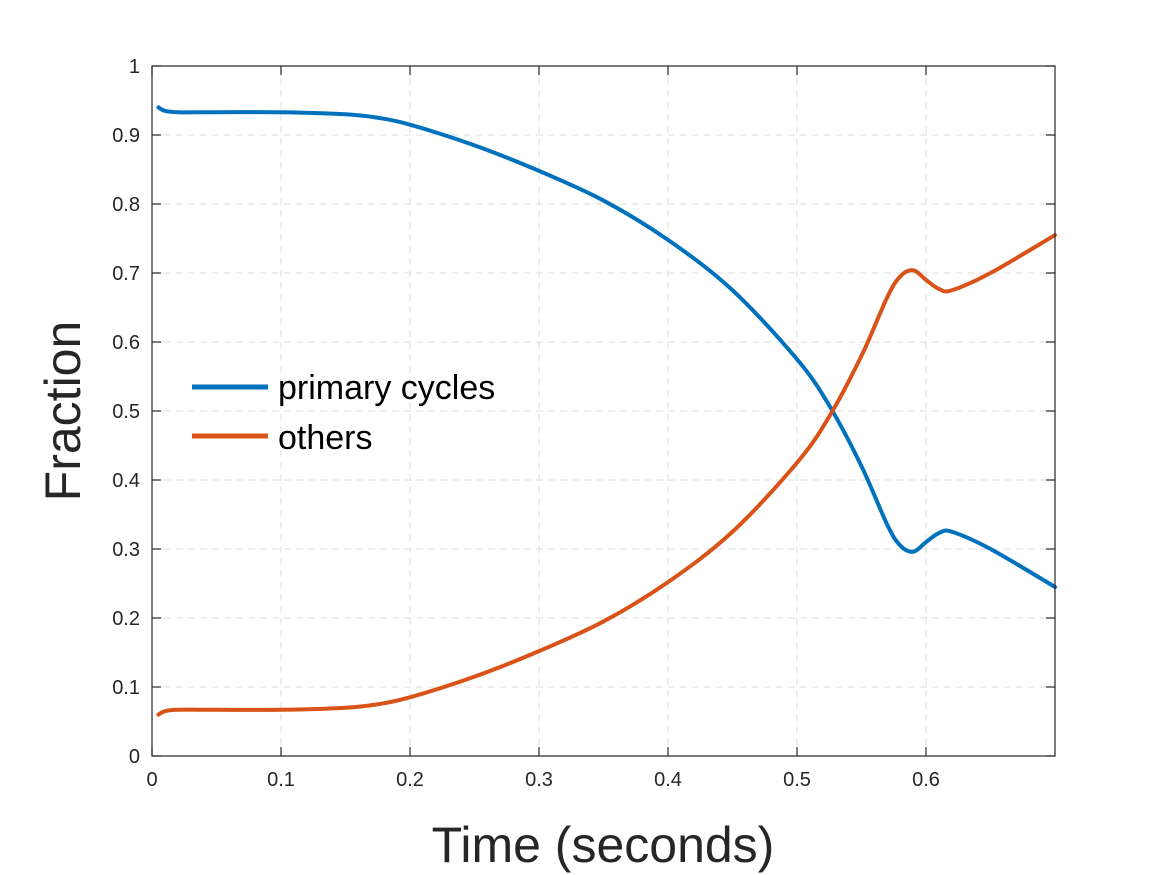  What do you see at coordinates (151, 780) in the screenshot?
I see `x-tick-label: 0` at bounding box center [151, 780].